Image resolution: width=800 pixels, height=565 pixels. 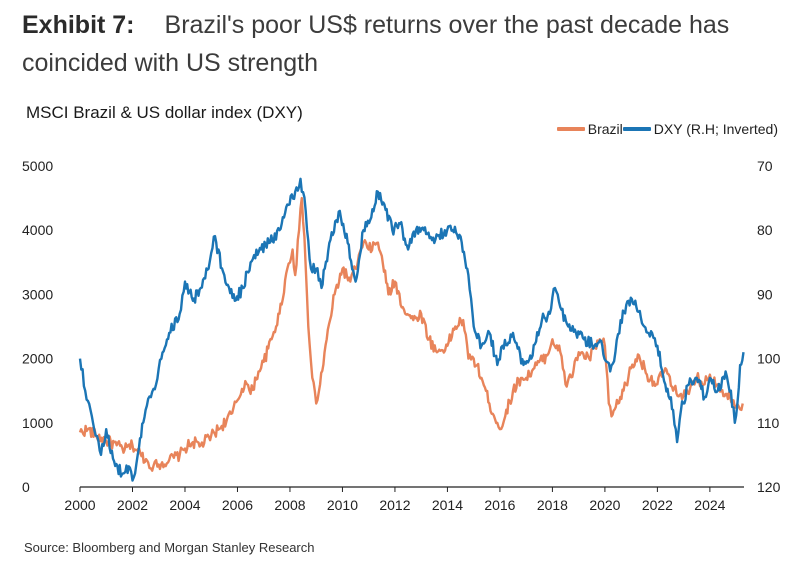 I want to click on y-right-tick-label: 80, so click(x=765, y=230).